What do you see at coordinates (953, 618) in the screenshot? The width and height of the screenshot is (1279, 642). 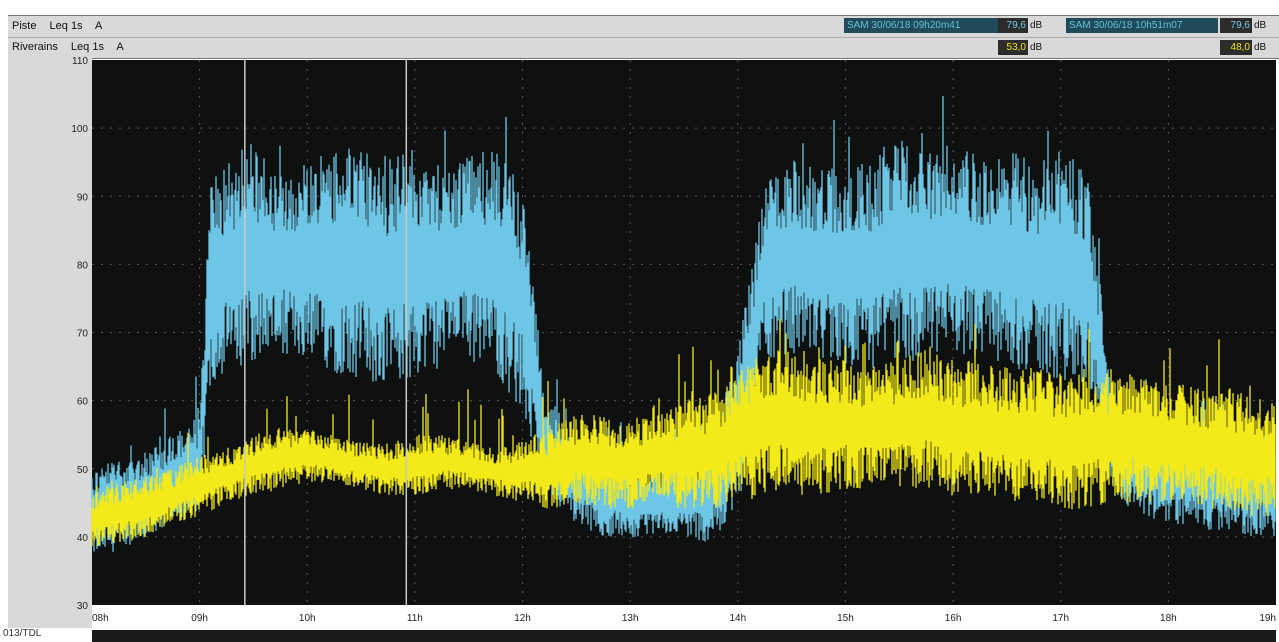 I see `x-tick-label-16h: 16h` at bounding box center [953, 618].